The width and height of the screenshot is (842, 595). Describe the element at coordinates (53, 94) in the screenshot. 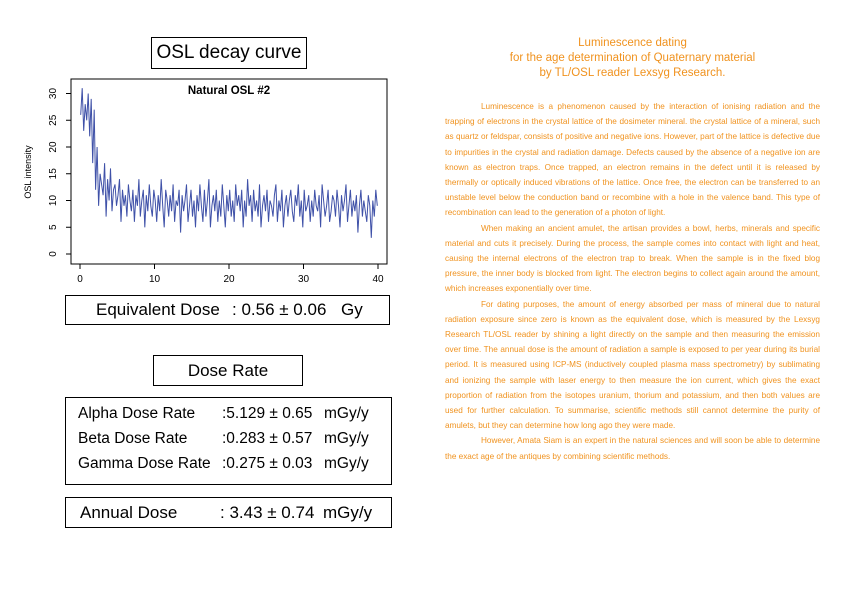

I see `y-tick-label: 30` at that location.